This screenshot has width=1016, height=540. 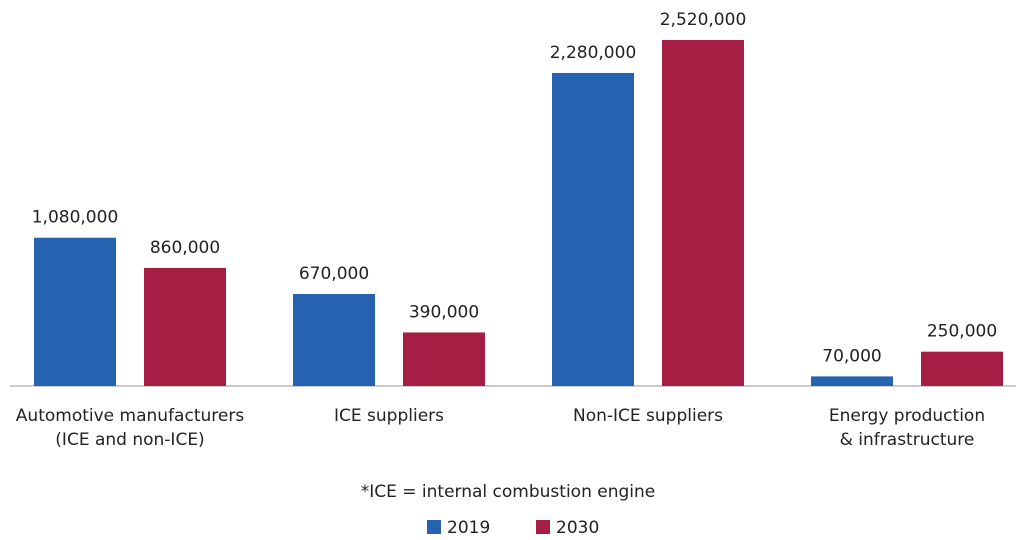 I want to click on x-tick-label: ICE suppliers, so click(x=389, y=416).